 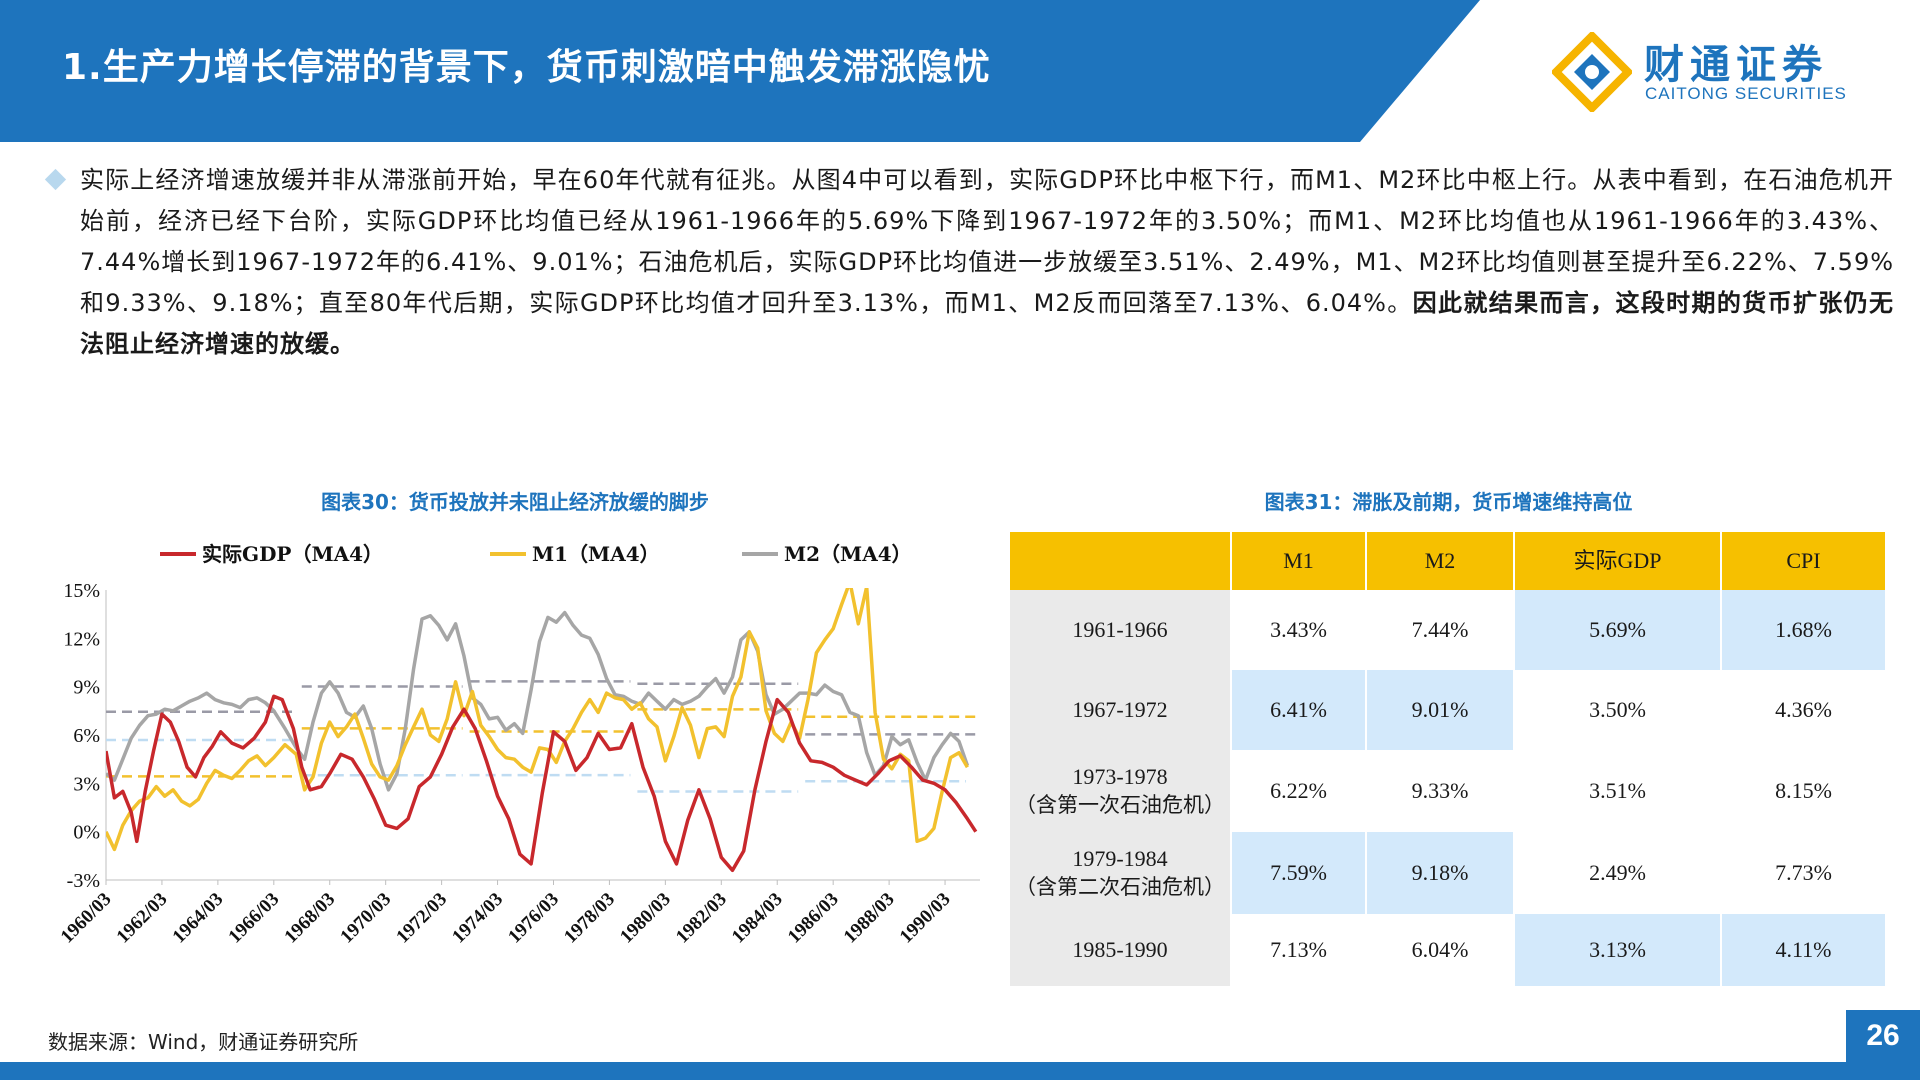 I want to click on period-label: 1979-1984, so click(x=1120, y=858).